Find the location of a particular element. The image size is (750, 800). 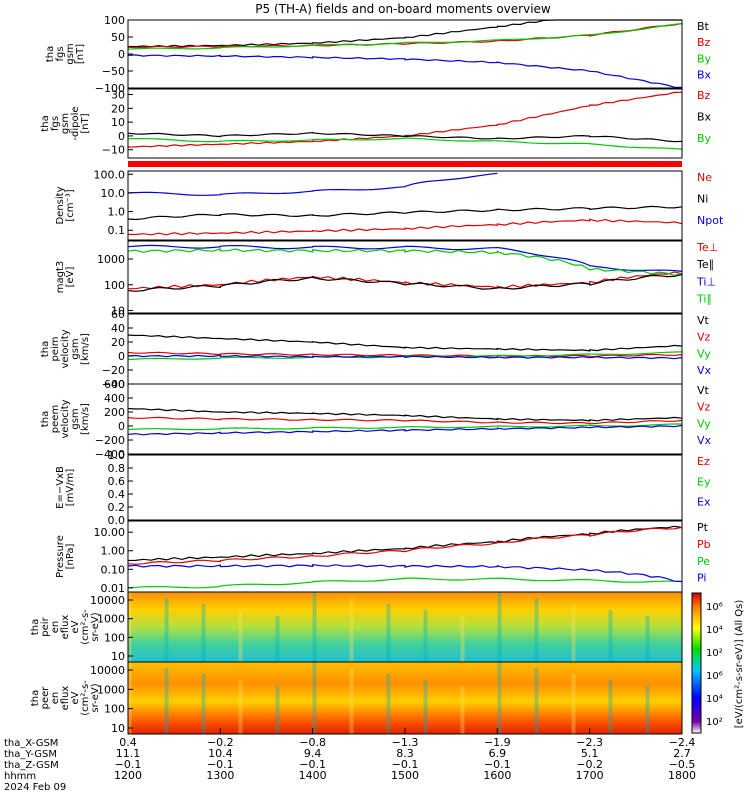

y-axis-label-line: (cm²-s- is located at coordinates (85, 627).